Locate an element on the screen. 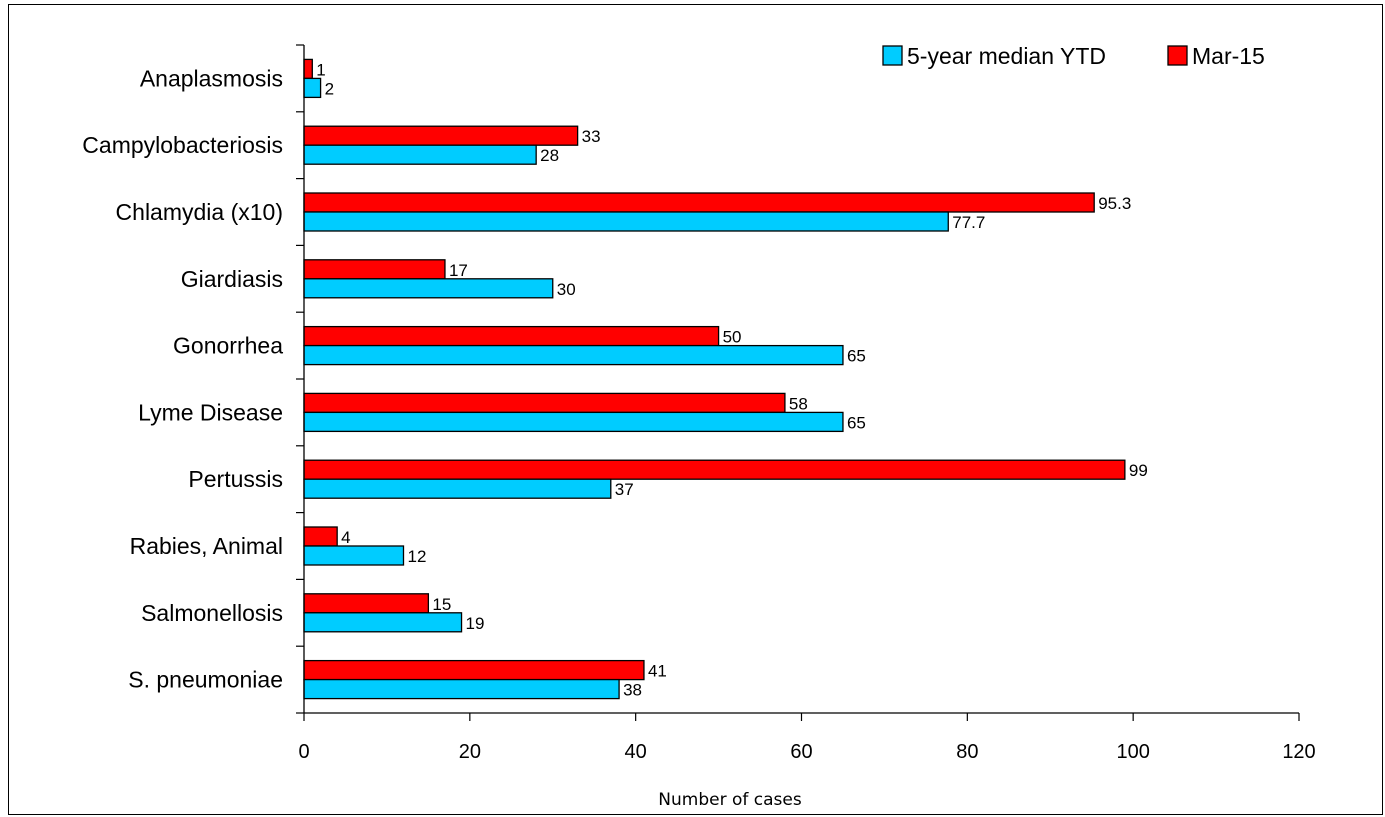 The width and height of the screenshot is (1385, 817). x-tick-label: 80 is located at coordinates (967, 752).